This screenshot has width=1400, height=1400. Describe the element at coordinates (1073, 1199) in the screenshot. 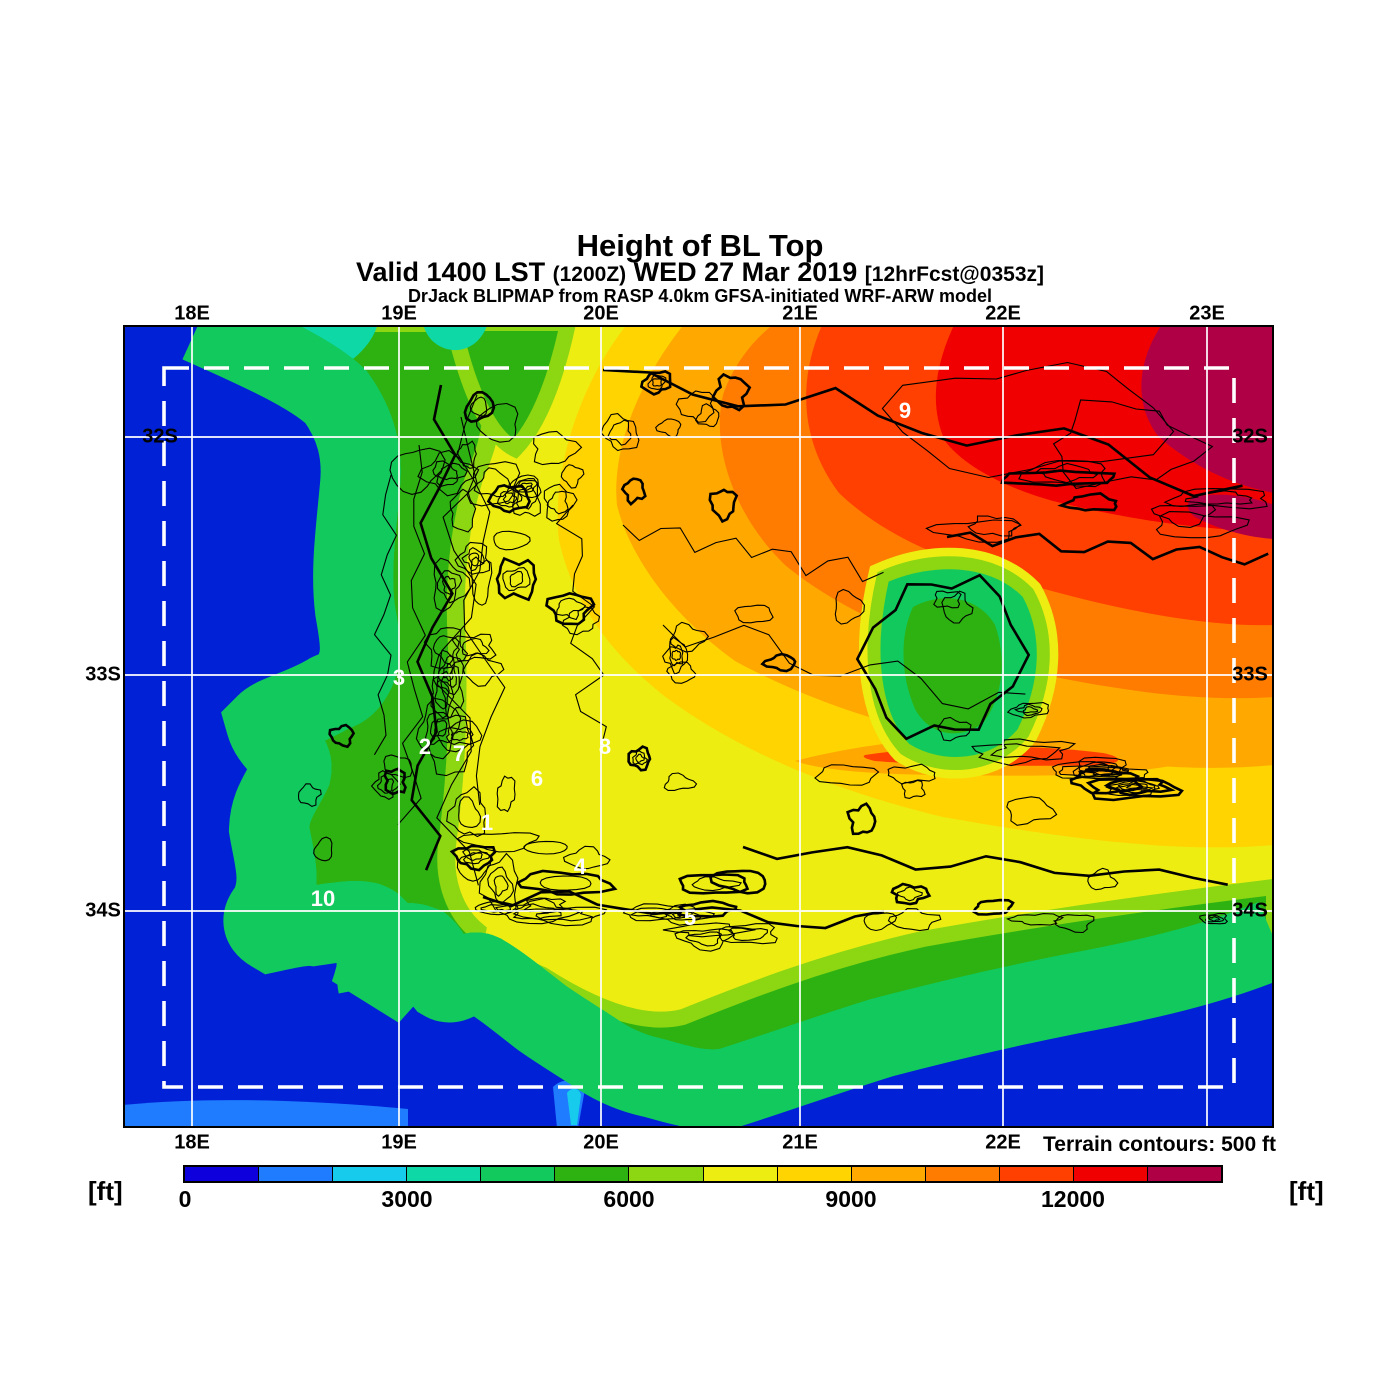

I see `colorbar-tick-12000: 12000` at that location.